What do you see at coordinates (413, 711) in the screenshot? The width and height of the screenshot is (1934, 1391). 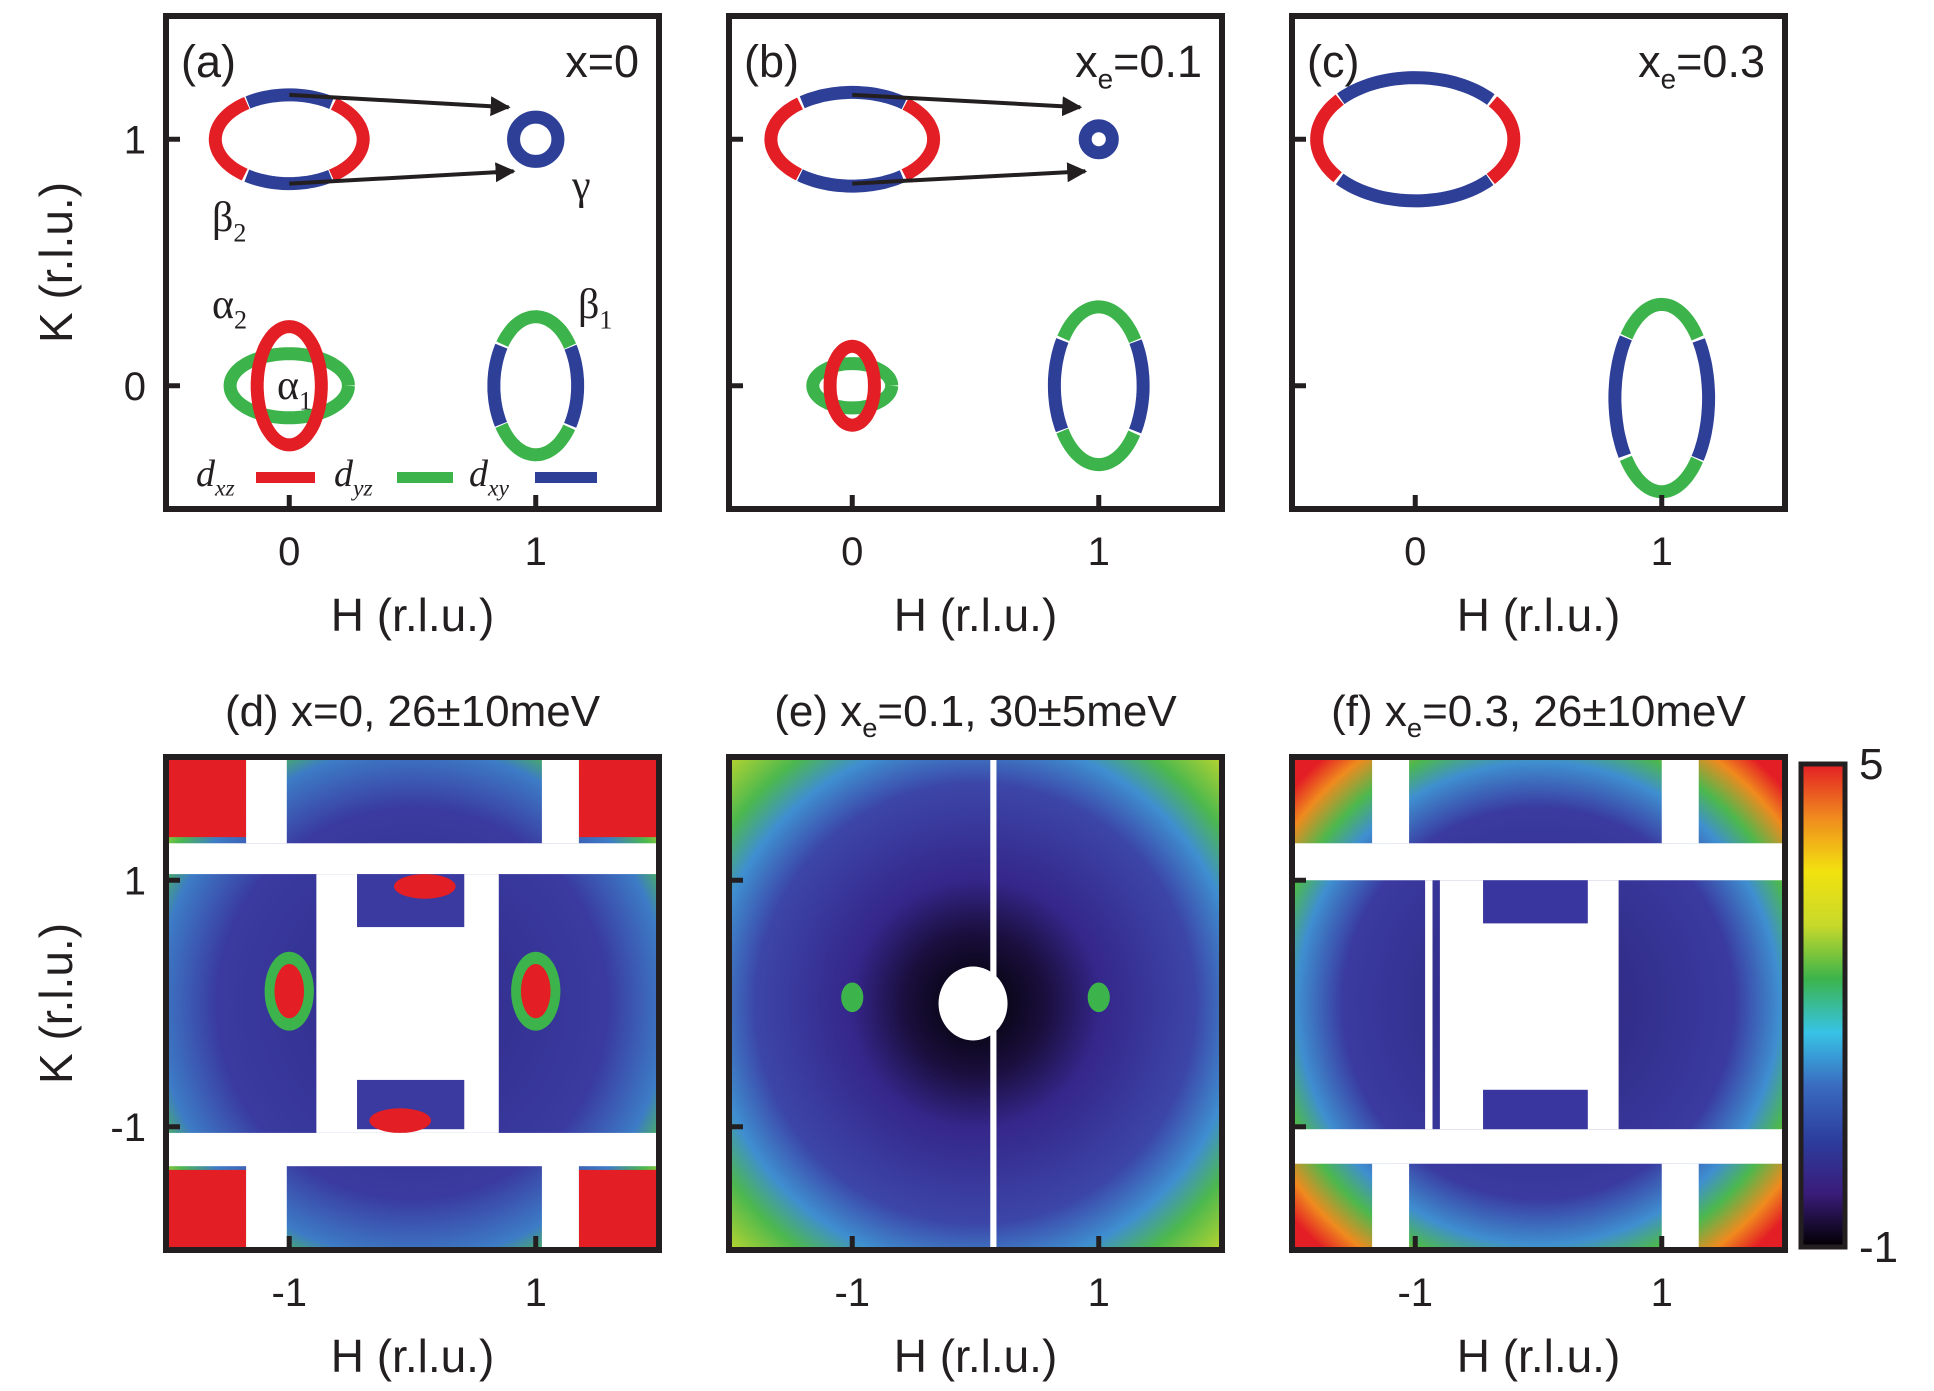 I see `panel-title: (d) x=0, 26±10meV` at bounding box center [413, 711].